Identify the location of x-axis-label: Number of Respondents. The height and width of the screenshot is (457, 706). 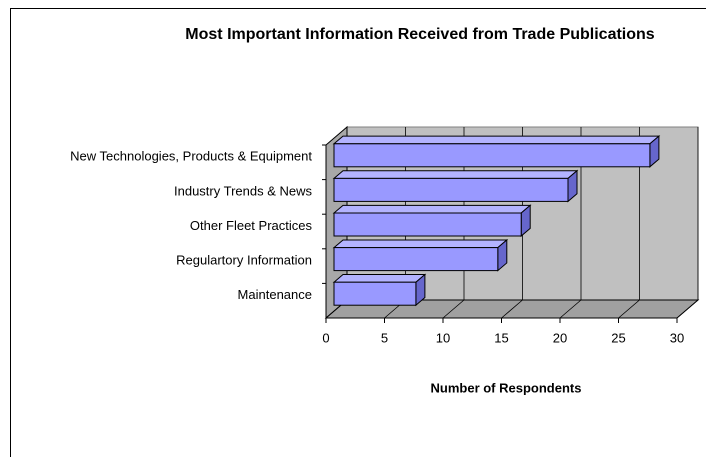
(506, 387).